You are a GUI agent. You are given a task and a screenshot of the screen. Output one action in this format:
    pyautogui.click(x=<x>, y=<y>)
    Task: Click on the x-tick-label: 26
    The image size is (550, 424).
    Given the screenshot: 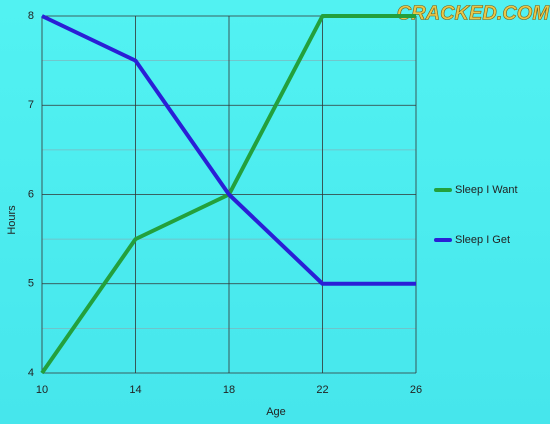 What is the action you would take?
    pyautogui.click(x=416, y=390)
    